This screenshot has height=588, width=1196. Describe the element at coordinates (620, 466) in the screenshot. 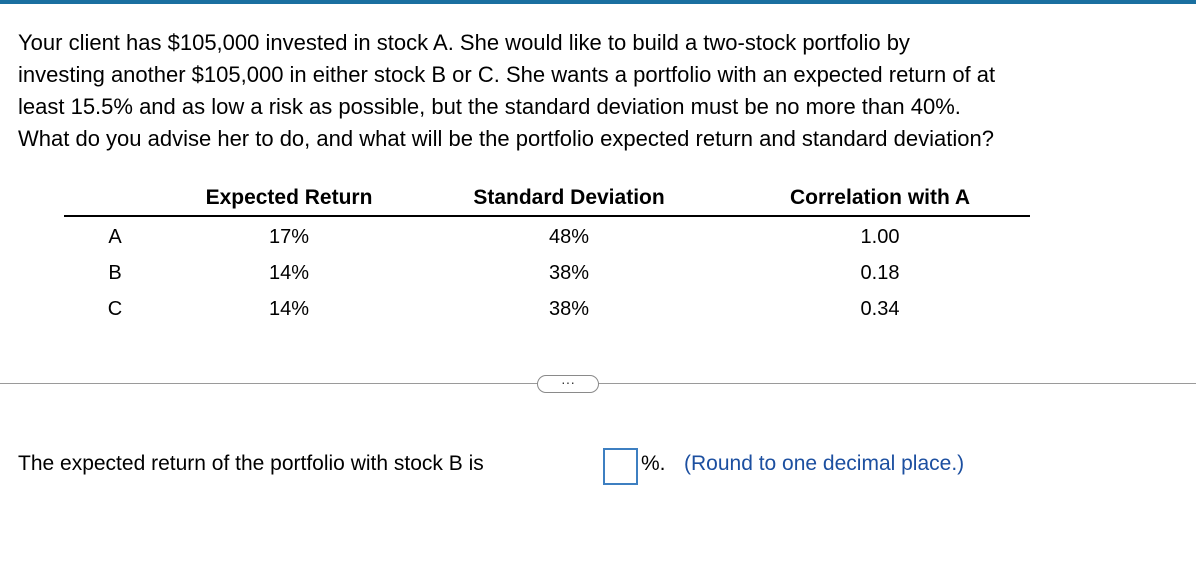

I see `answer-input` at that location.